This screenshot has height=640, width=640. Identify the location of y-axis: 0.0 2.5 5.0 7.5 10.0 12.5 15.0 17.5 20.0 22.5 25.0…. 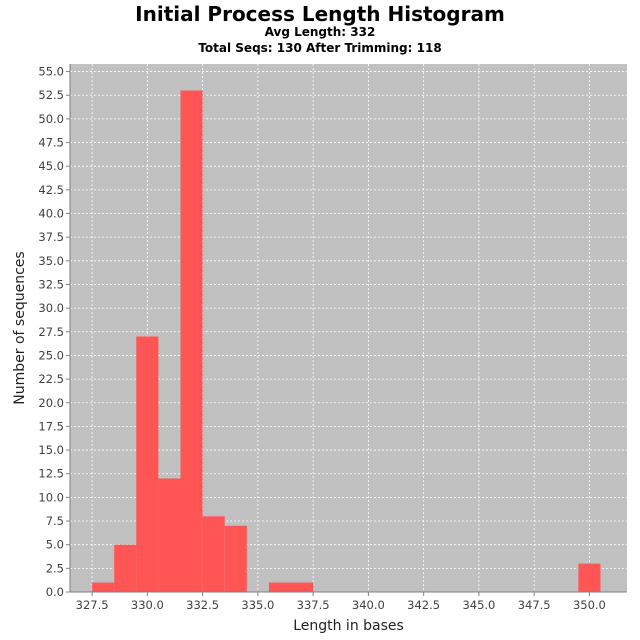
(54, 331).